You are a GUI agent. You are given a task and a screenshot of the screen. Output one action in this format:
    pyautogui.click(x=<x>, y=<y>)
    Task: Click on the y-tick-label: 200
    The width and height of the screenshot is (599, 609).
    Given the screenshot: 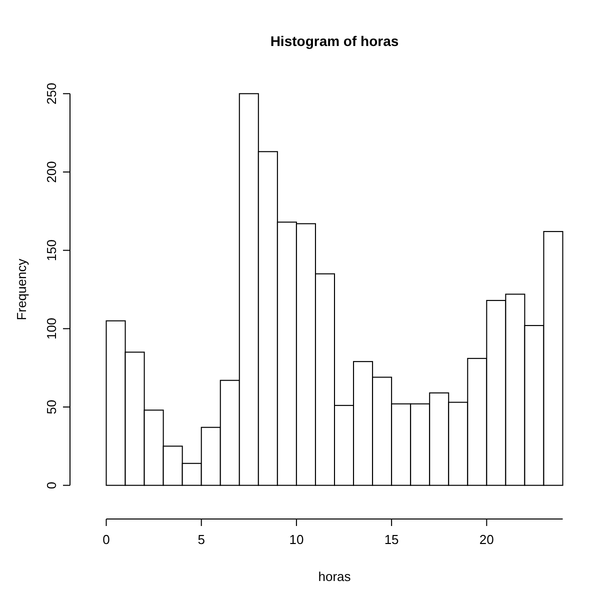 What is the action you would take?
    pyautogui.click(x=51, y=172)
    